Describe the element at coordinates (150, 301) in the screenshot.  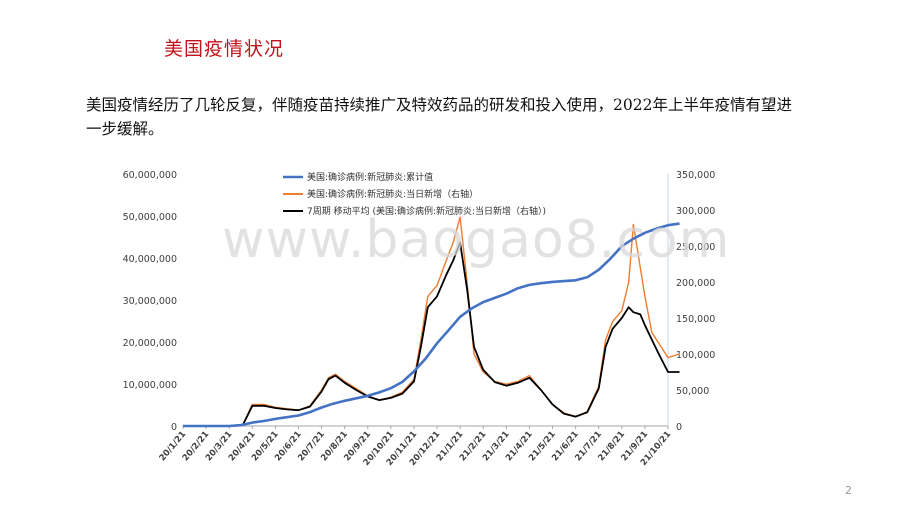
I see `y-left-tick-label: 30,000,000` at that location.